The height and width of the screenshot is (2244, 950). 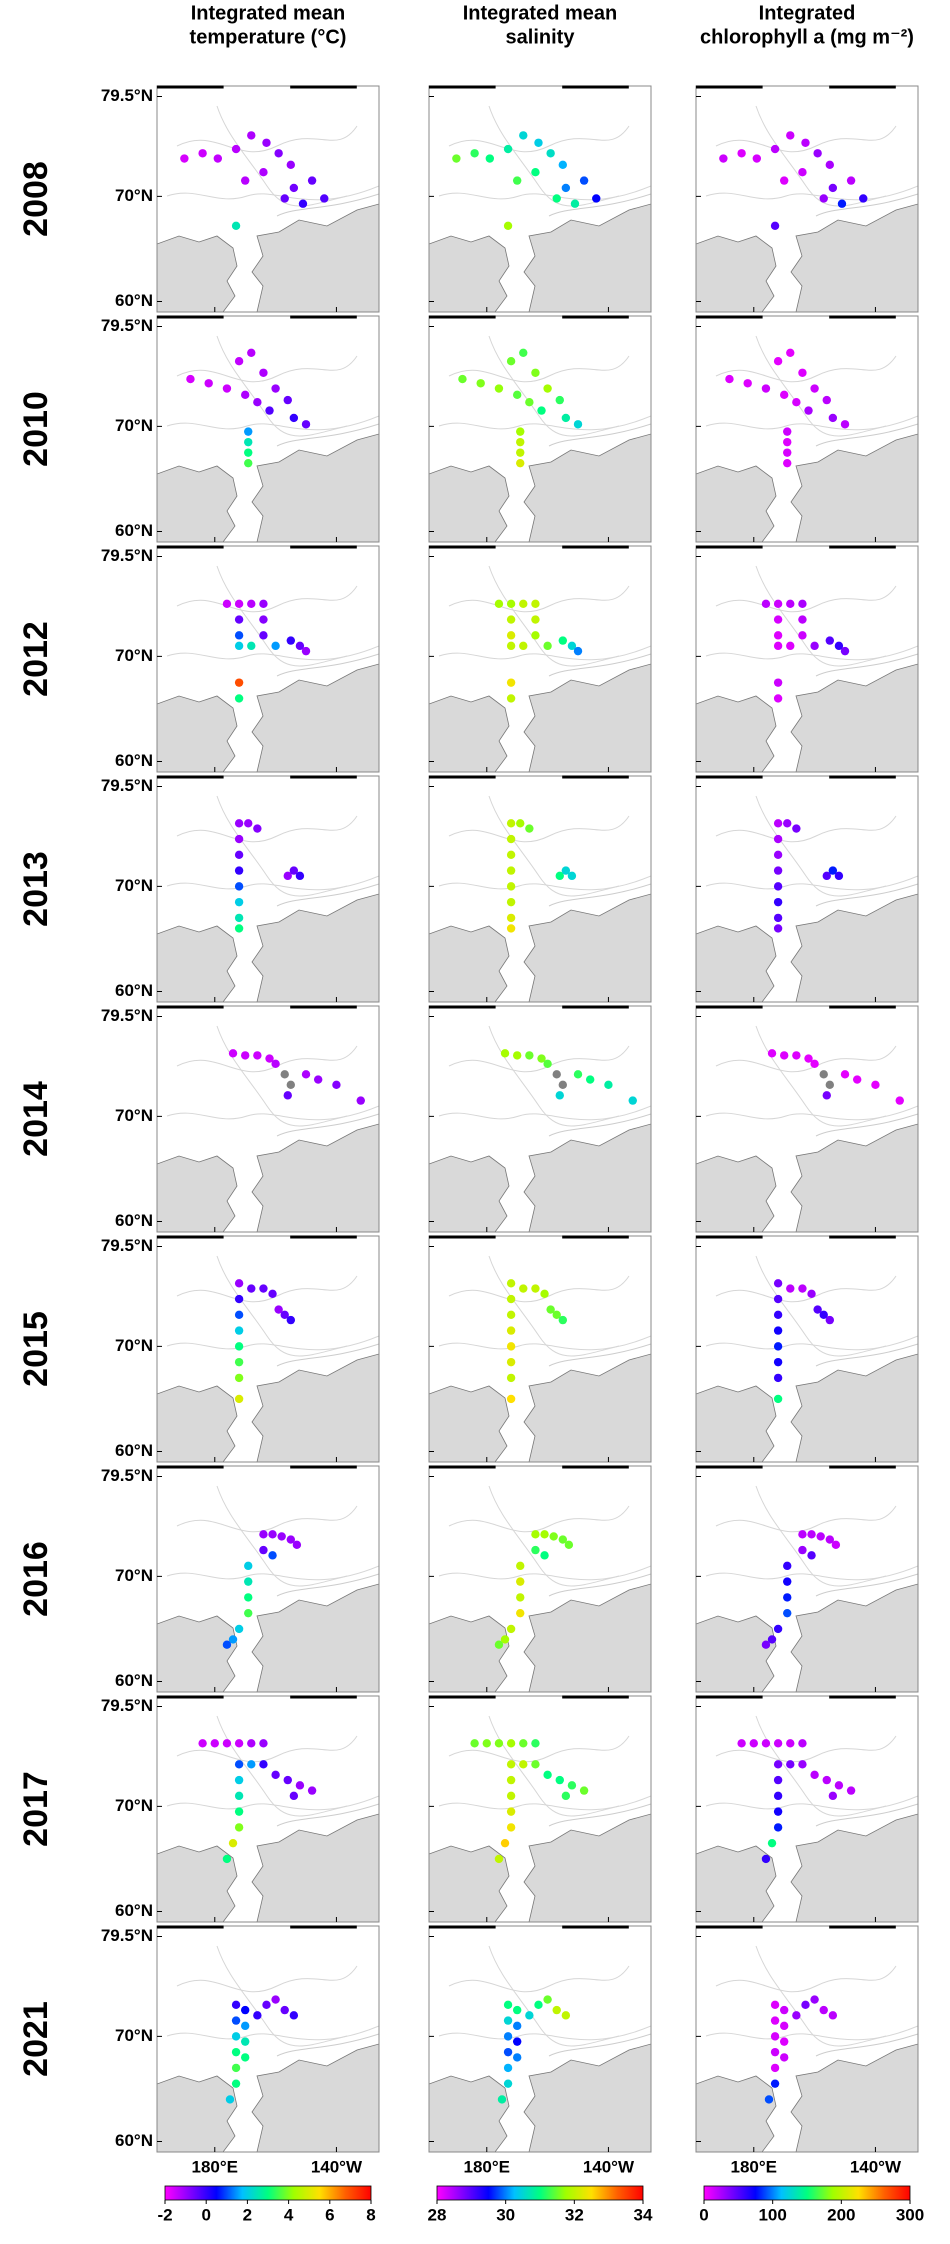 I want to click on colorbar-tick-label: 100, so click(x=772, y=2214).